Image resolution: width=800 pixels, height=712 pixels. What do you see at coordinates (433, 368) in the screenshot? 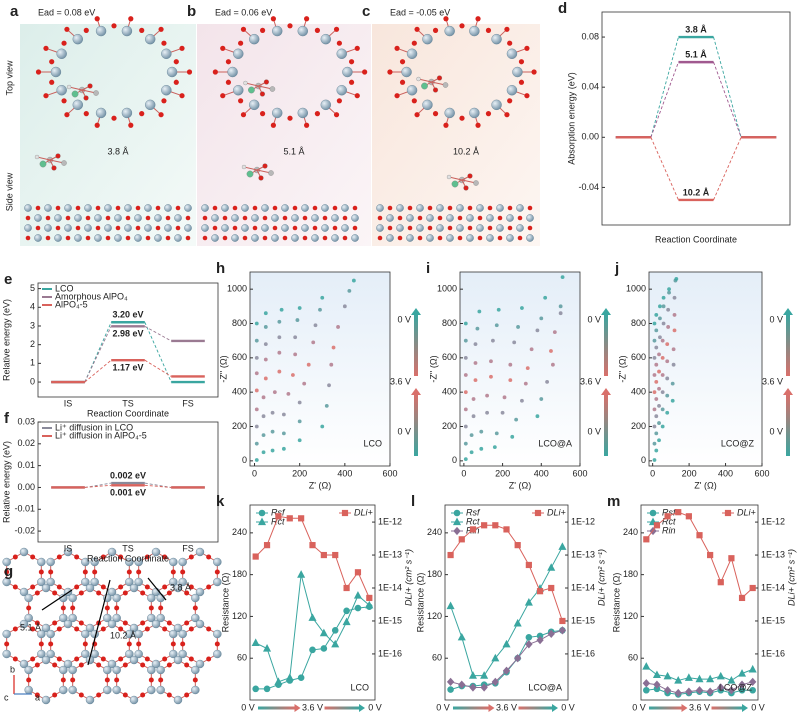
I see `y-axis-label: -Z'' (Ω)` at bounding box center [433, 368].